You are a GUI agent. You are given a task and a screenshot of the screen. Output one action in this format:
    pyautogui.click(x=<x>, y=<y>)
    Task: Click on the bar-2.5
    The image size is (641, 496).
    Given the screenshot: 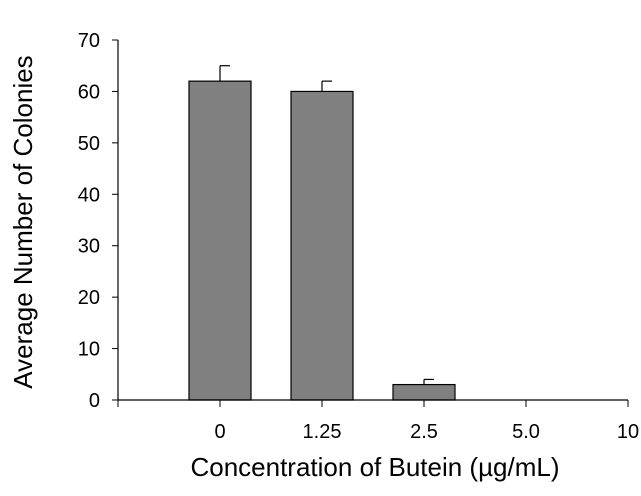 What is the action you would take?
    pyautogui.click(x=424, y=392)
    